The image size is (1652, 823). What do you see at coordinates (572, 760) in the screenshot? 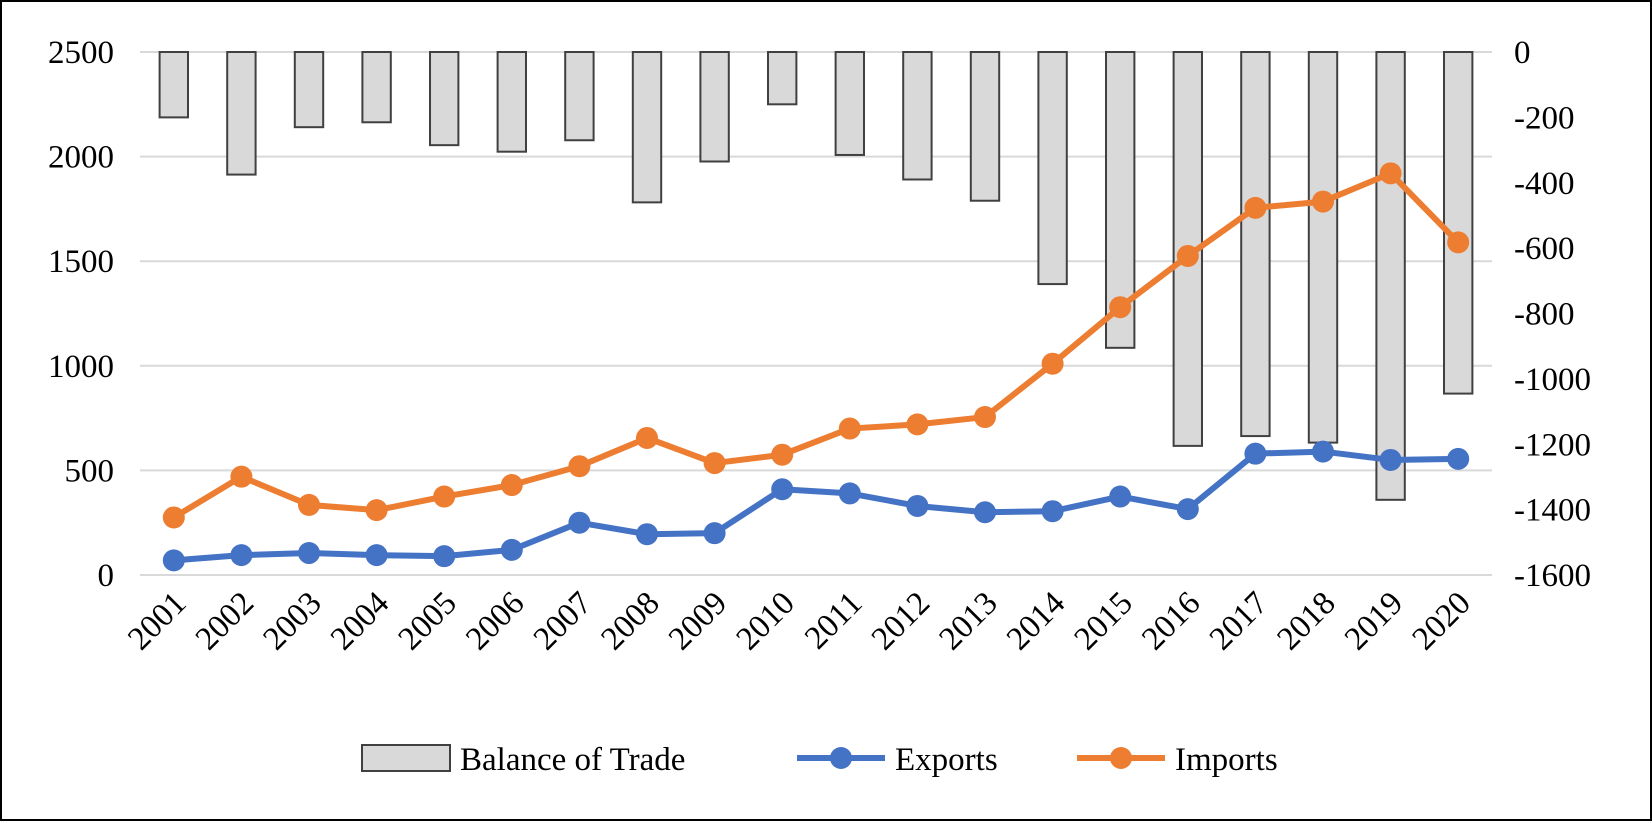
I see `legend-label-balance-of-trade: Balance of Trade` at bounding box center [572, 760].